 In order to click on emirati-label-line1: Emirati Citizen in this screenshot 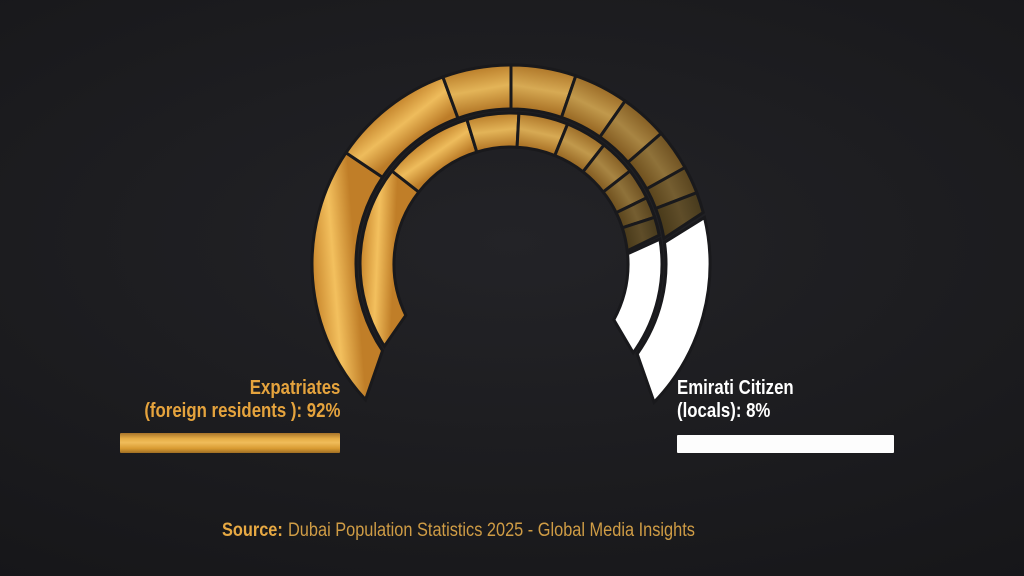, I will do `click(735, 388)`.